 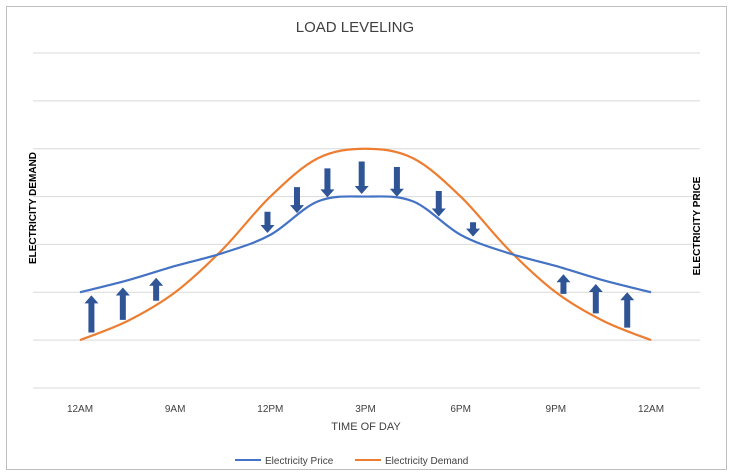 What do you see at coordinates (697, 225) in the screenshot?
I see `right-axis-label: ELECTRICITY PRICE` at bounding box center [697, 225].